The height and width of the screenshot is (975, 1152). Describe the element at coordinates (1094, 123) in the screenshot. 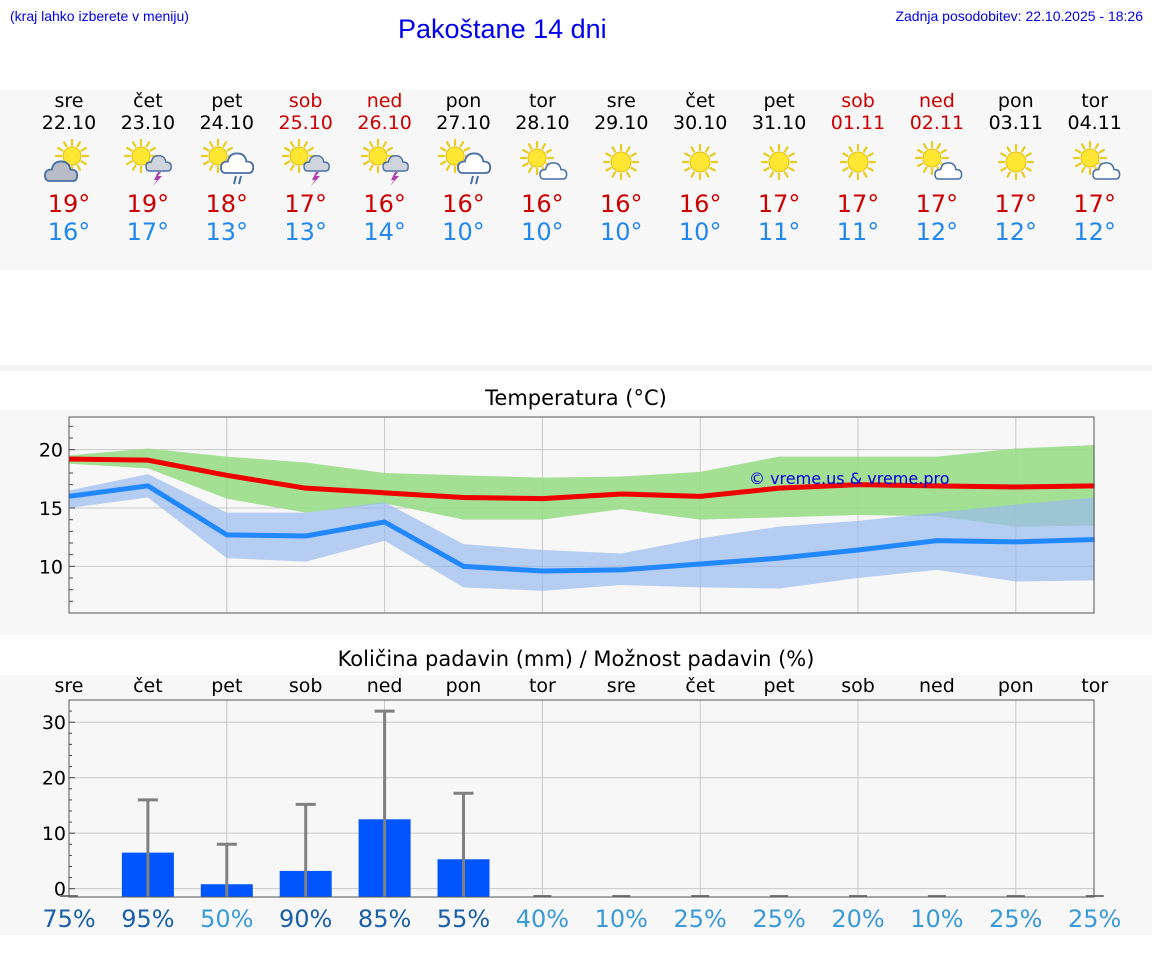

I see `day-date: 04.11` at that location.